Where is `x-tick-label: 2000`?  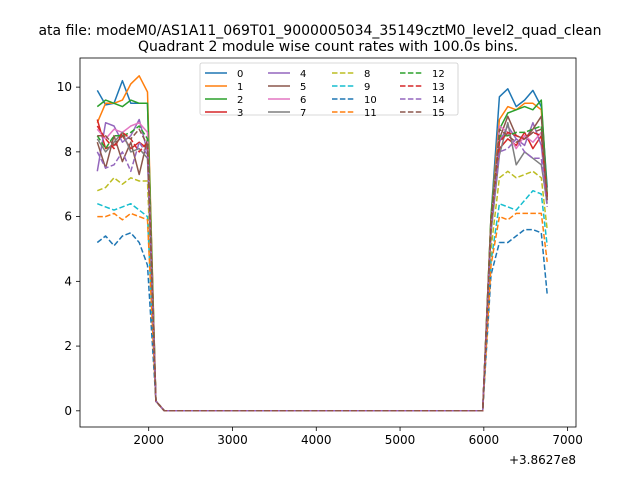 x-tick-label: 2000 is located at coordinates (148, 440).